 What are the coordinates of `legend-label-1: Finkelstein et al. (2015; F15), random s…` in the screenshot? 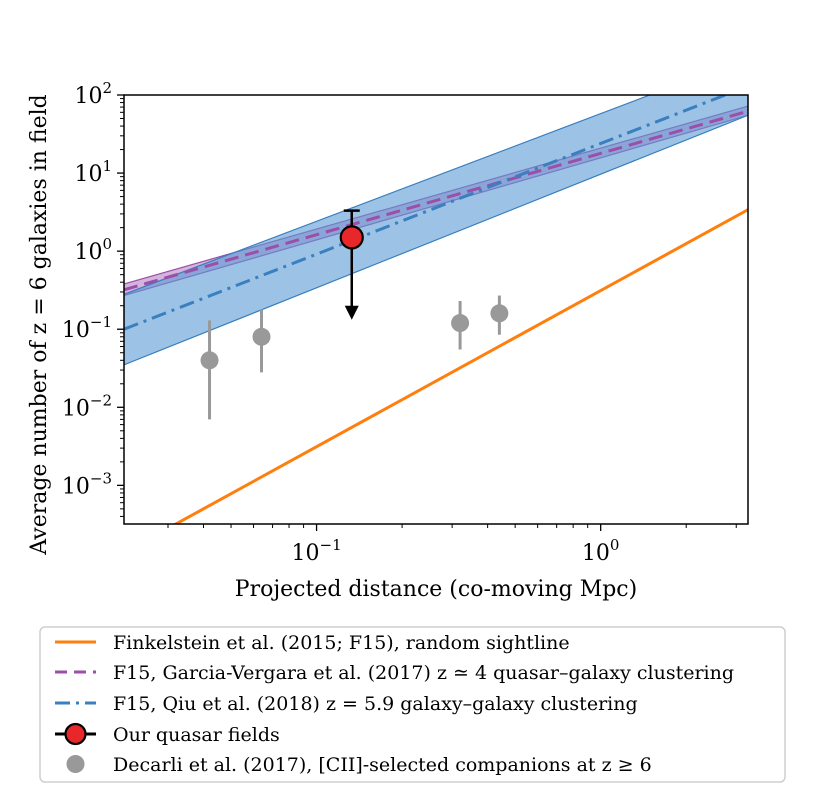 It's located at (341, 643).